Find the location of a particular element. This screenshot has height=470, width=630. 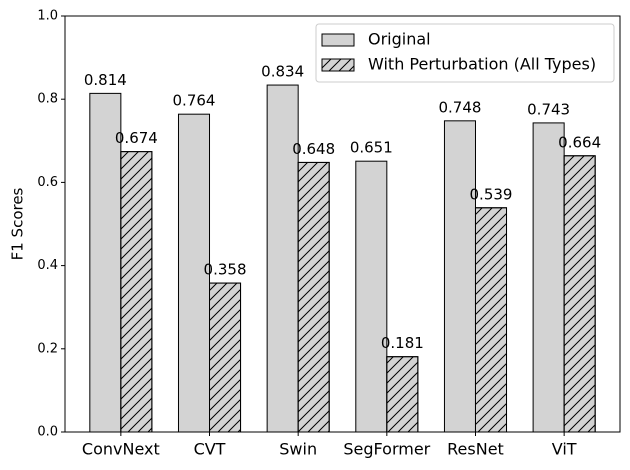

legend-label: Original is located at coordinates (399, 39).